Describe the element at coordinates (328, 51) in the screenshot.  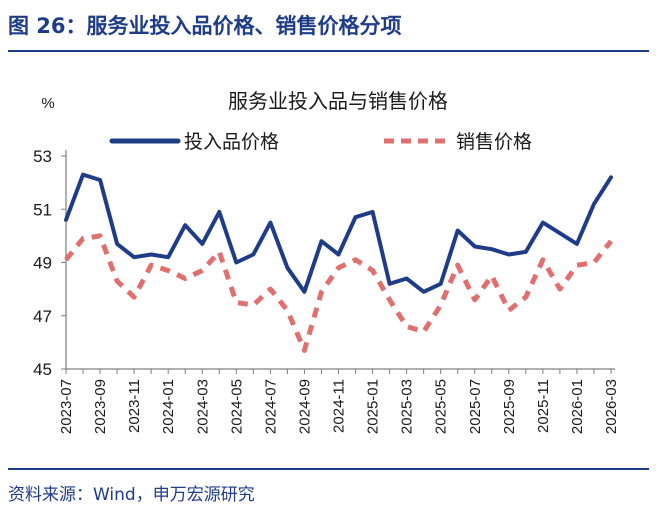
I see `title-divider` at that location.